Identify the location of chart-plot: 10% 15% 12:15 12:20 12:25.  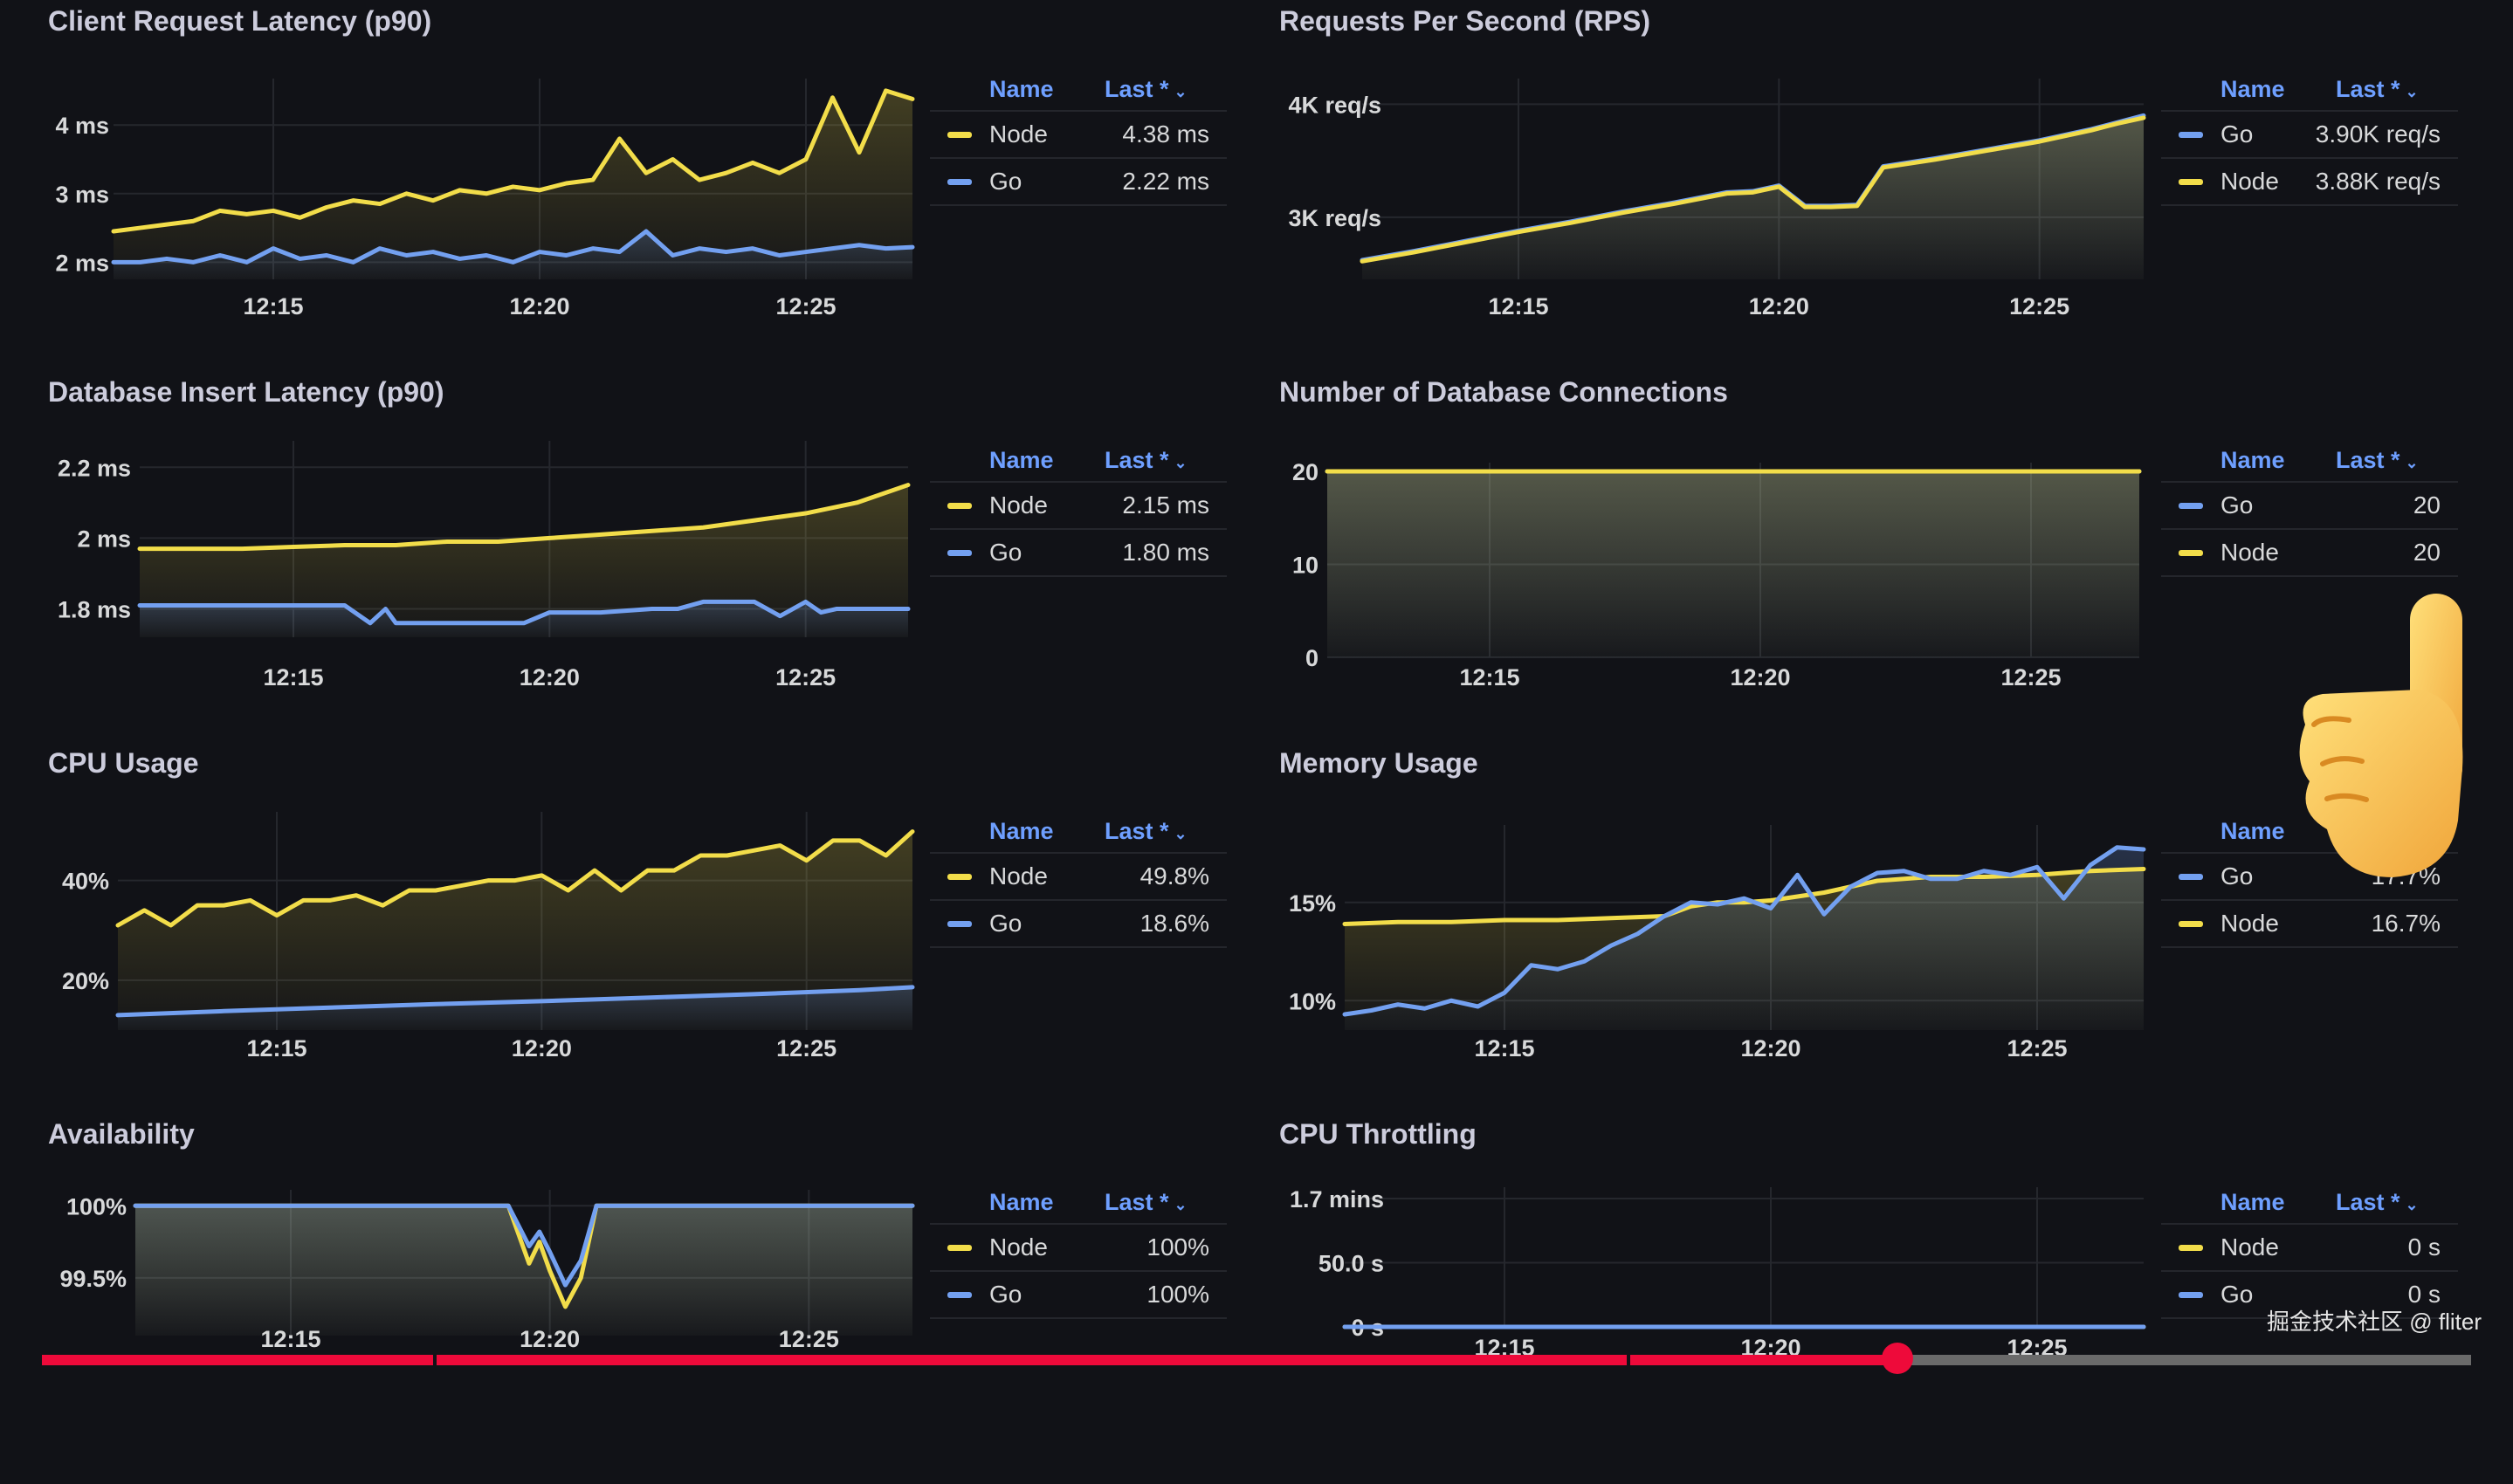
(1694, 927).